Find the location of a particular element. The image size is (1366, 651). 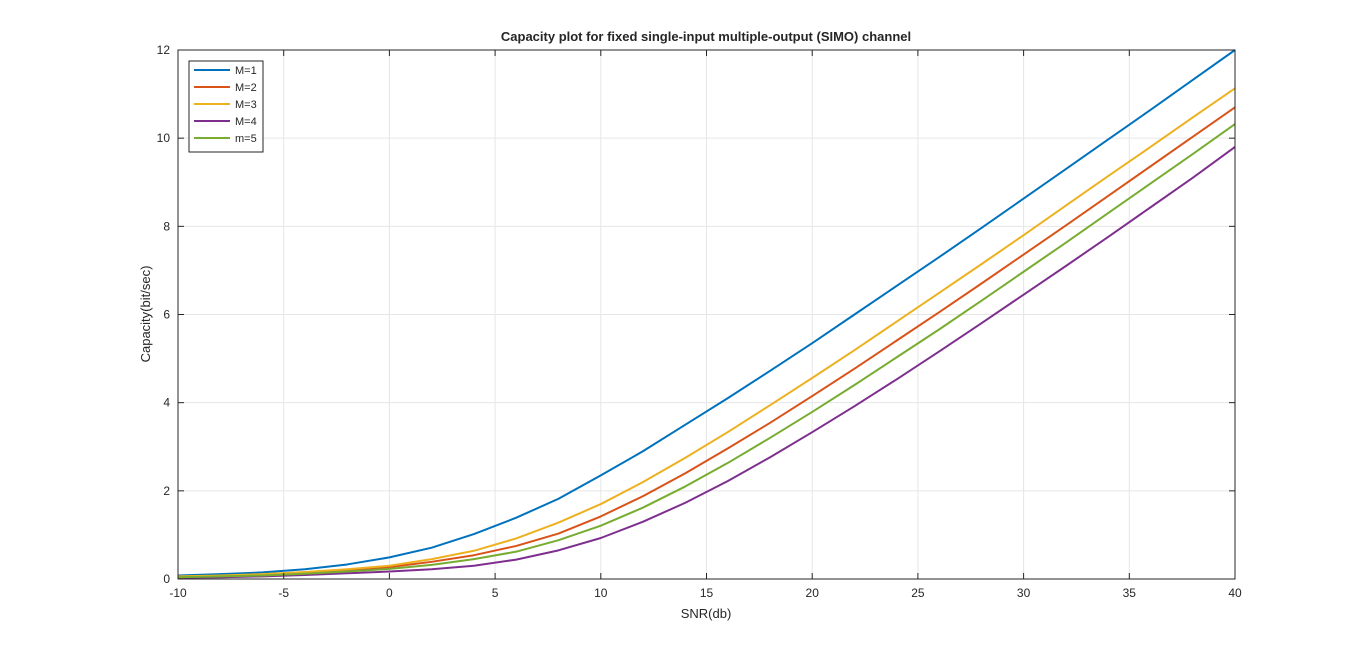

y-tick-label: 0 is located at coordinates (166, 579).